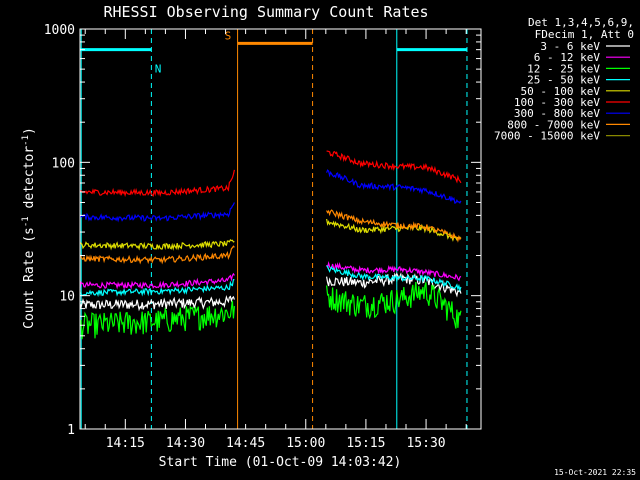  Describe the element at coordinates (71, 430) in the screenshot. I see `y-tick-label: 1` at that location.